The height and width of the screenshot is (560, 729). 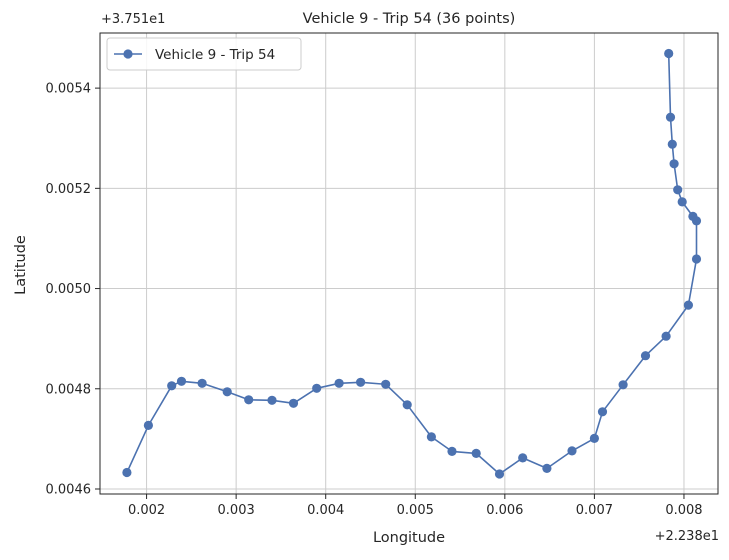 What do you see at coordinates (415, 510) in the screenshot?
I see `x-tick-label: 0.005` at bounding box center [415, 510].